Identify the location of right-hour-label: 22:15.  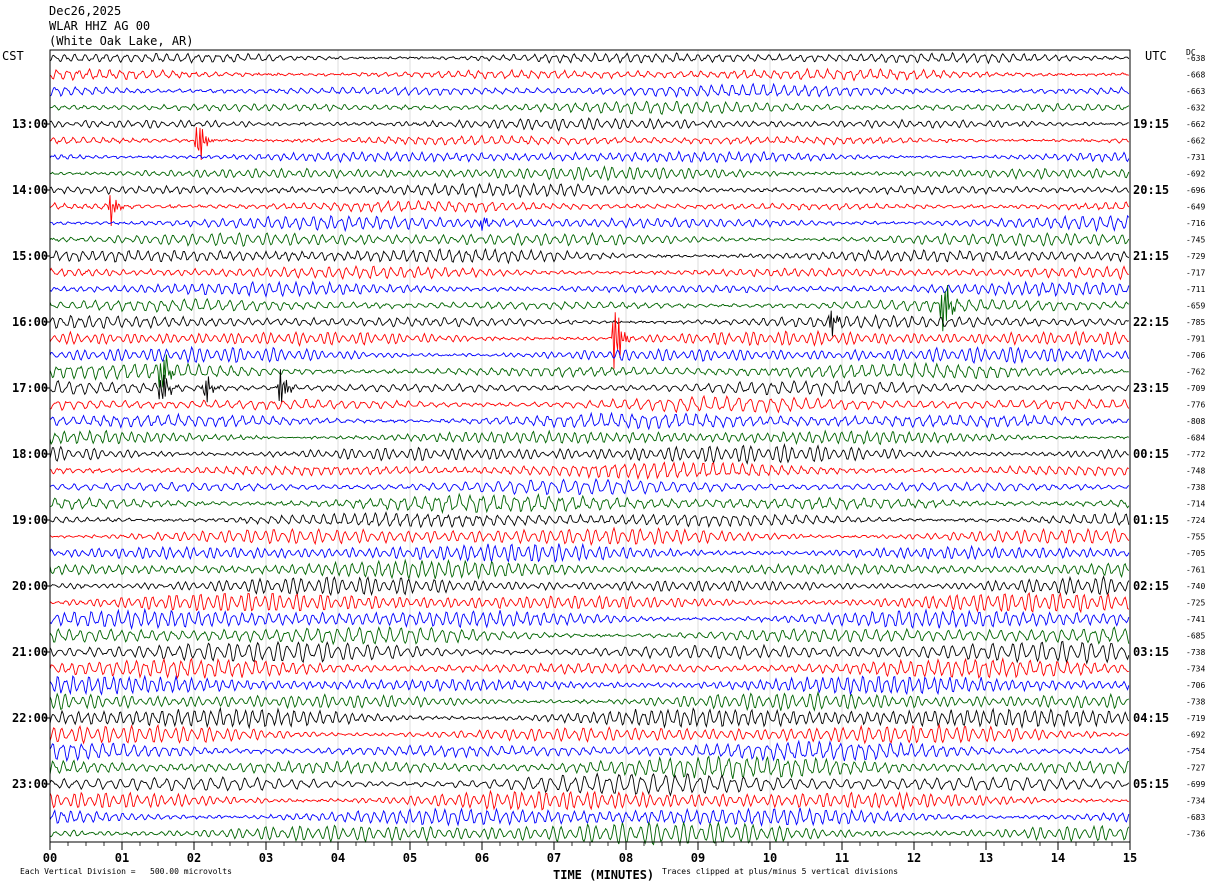
(1151, 322).